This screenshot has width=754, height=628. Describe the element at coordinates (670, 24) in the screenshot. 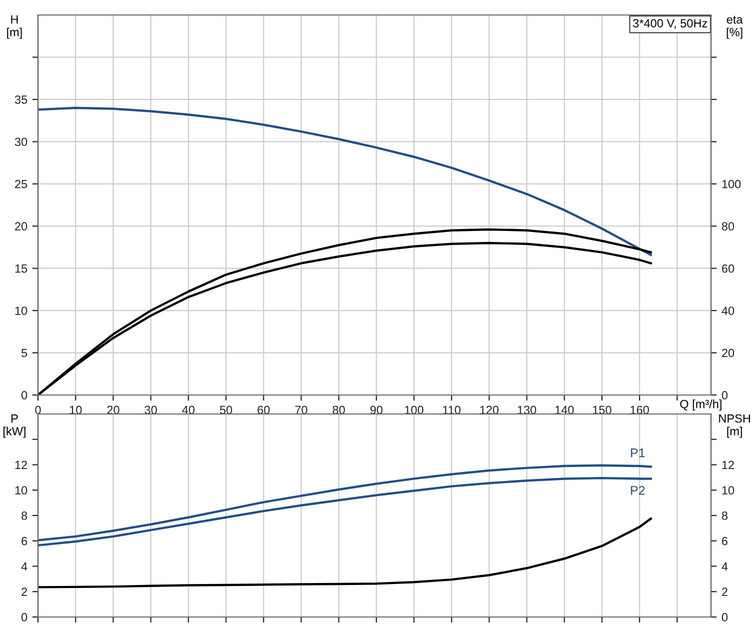

I see `annotation: 3*400 V, 50Hz` at that location.